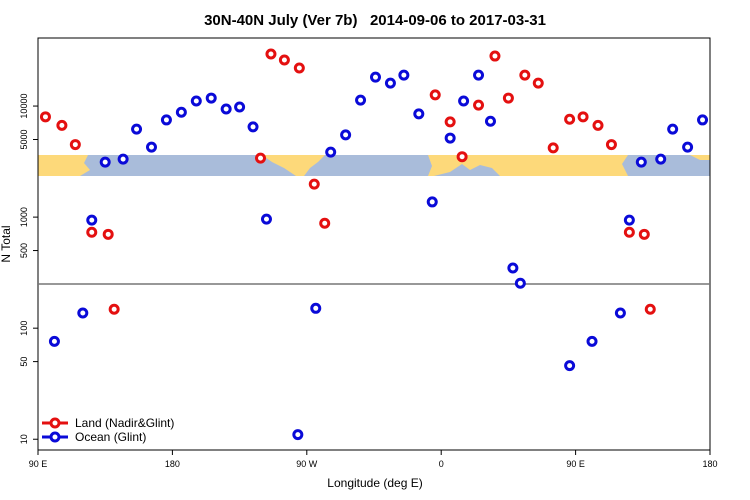 The width and height of the screenshot is (750, 500). Describe the element at coordinates (24, 250) in the screenshot. I see `y-tick-label: 500` at that location.